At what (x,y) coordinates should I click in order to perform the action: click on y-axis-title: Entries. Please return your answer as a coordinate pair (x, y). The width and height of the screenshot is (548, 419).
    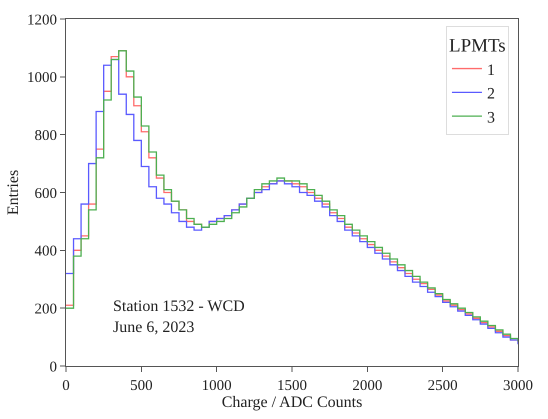
    Looking at the image, I should click on (13, 193).